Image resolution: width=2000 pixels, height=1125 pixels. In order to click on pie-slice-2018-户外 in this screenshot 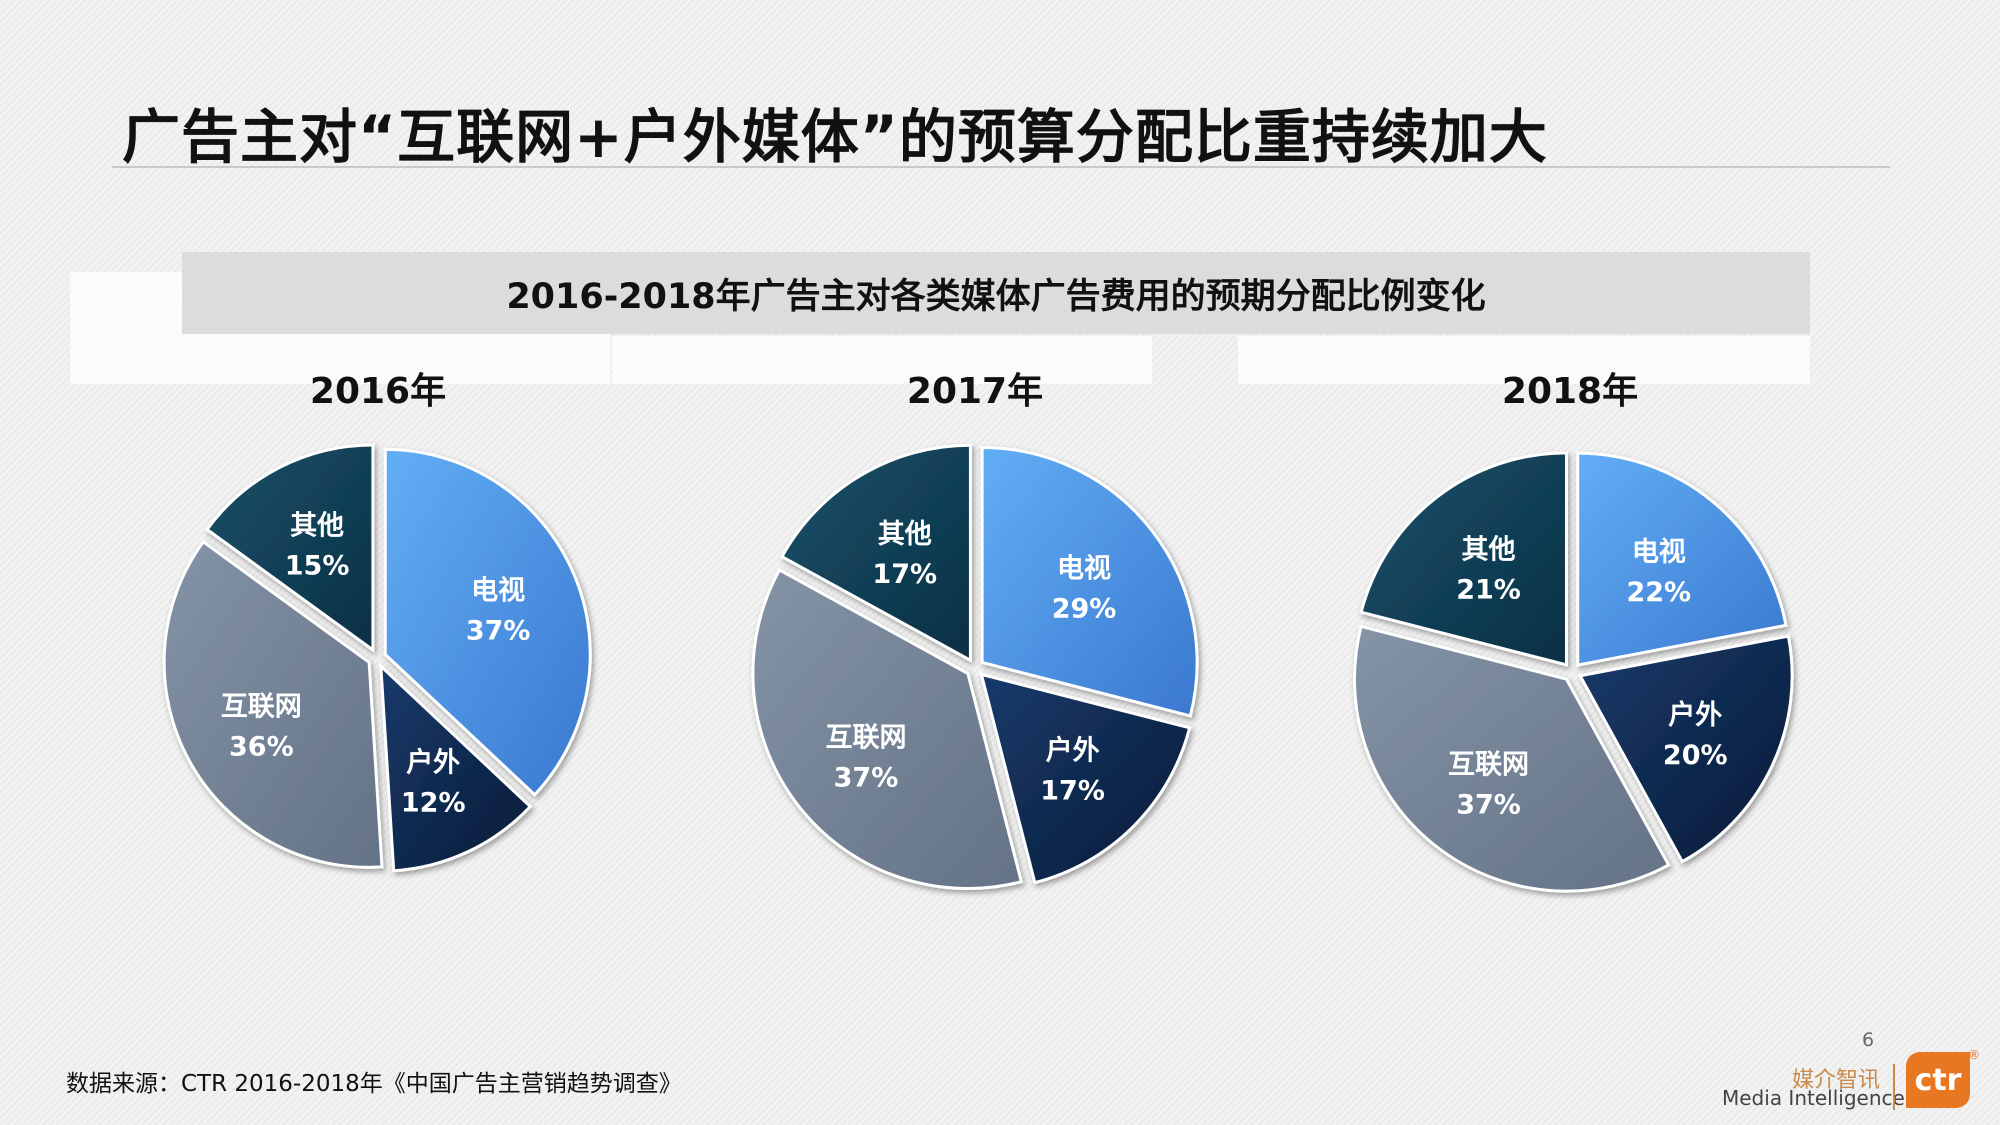, I will do `click(1685, 749)`.